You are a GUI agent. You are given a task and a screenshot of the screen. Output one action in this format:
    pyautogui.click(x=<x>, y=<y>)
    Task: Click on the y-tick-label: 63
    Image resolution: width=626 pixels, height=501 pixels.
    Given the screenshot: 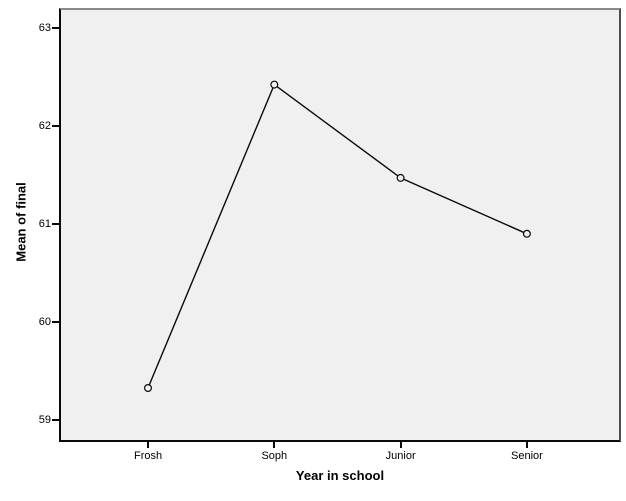 What is the action you would take?
    pyautogui.click(x=44, y=27)
    